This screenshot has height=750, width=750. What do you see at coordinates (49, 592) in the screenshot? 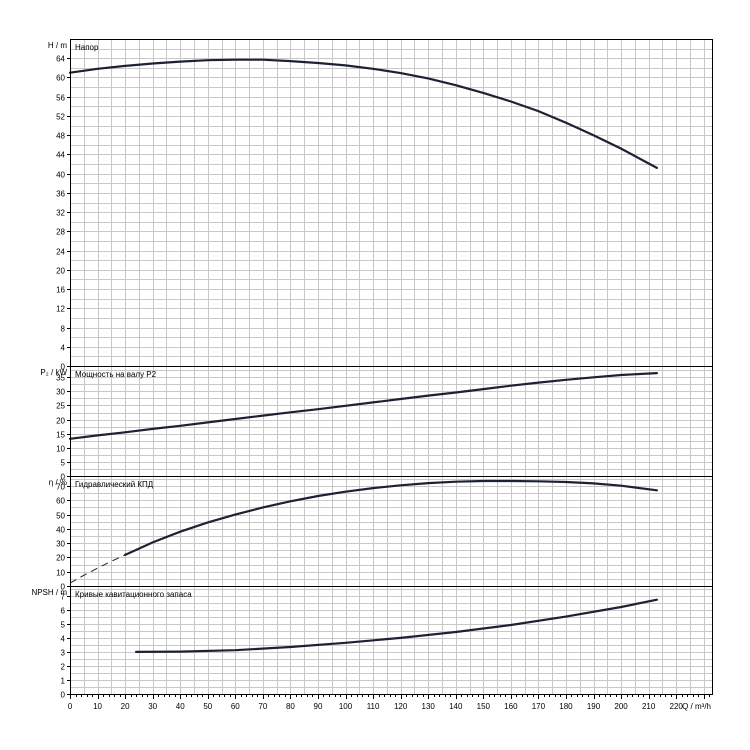
I see `y-axis-label: NPSH / m` at bounding box center [49, 592].